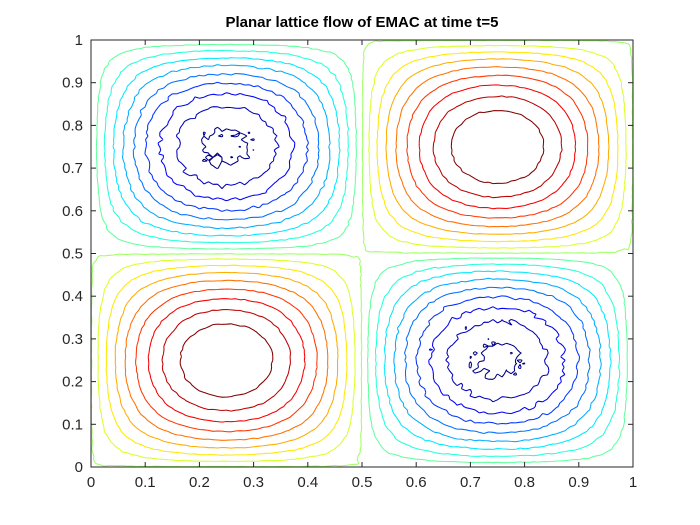  I want to click on y-tick-label: 0.2, so click(72, 382).